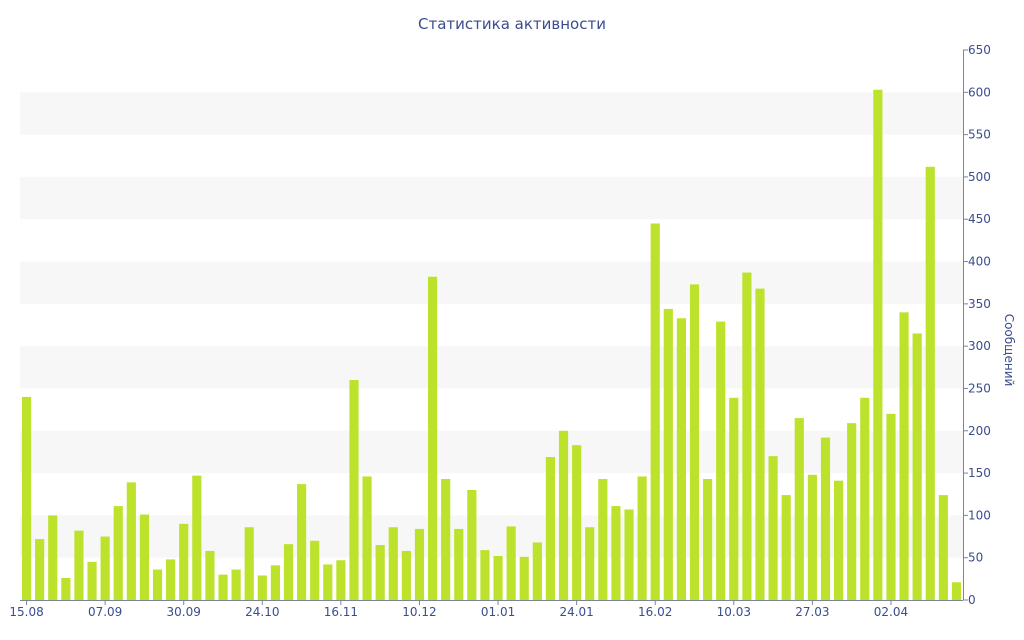 This screenshot has height=640, width=1024. I want to click on y-tick-label: 0, so click(972, 600).